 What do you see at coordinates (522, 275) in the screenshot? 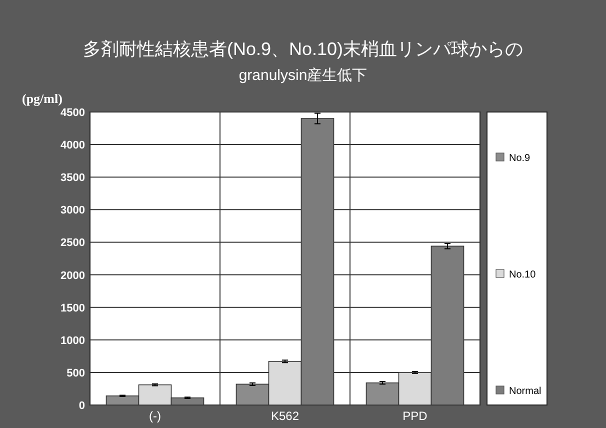
I see `legend-label: No.10` at bounding box center [522, 275].